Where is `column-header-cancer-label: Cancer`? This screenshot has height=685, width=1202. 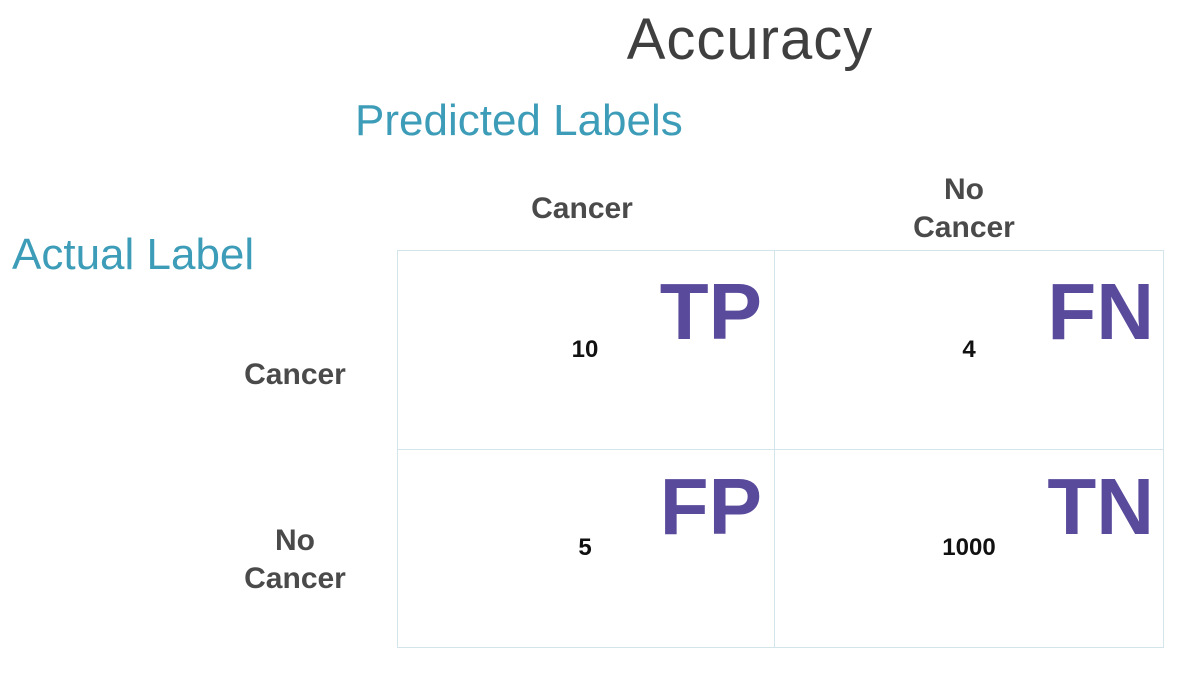 column-header-cancer-label: Cancer is located at coordinates (582, 208).